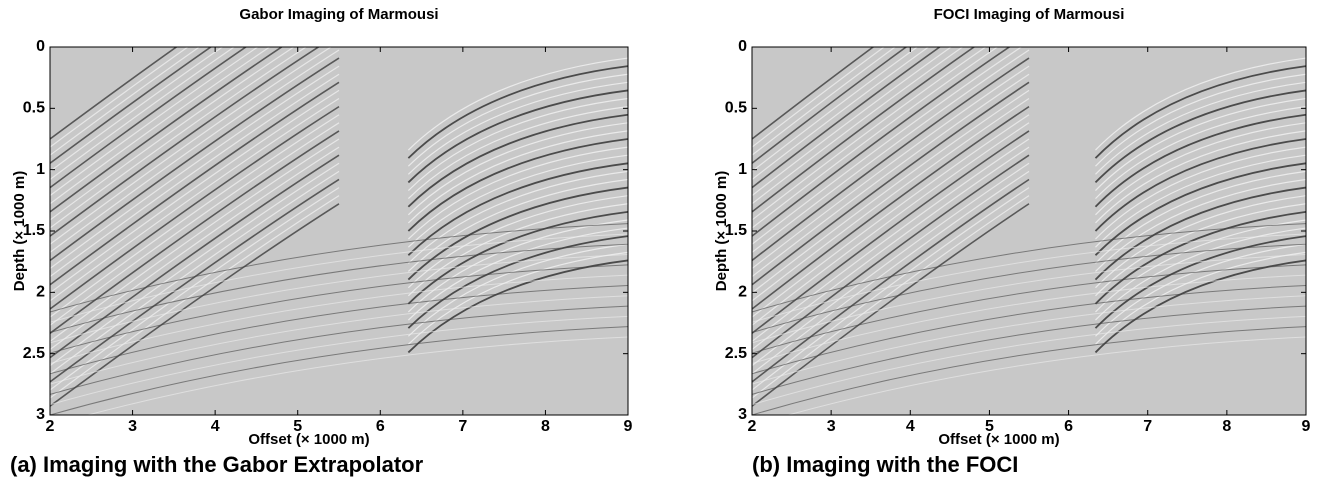  Describe the element at coordinates (1029, 14) in the screenshot. I see `chart-title: FOCI Imaging of Marmousi` at that location.